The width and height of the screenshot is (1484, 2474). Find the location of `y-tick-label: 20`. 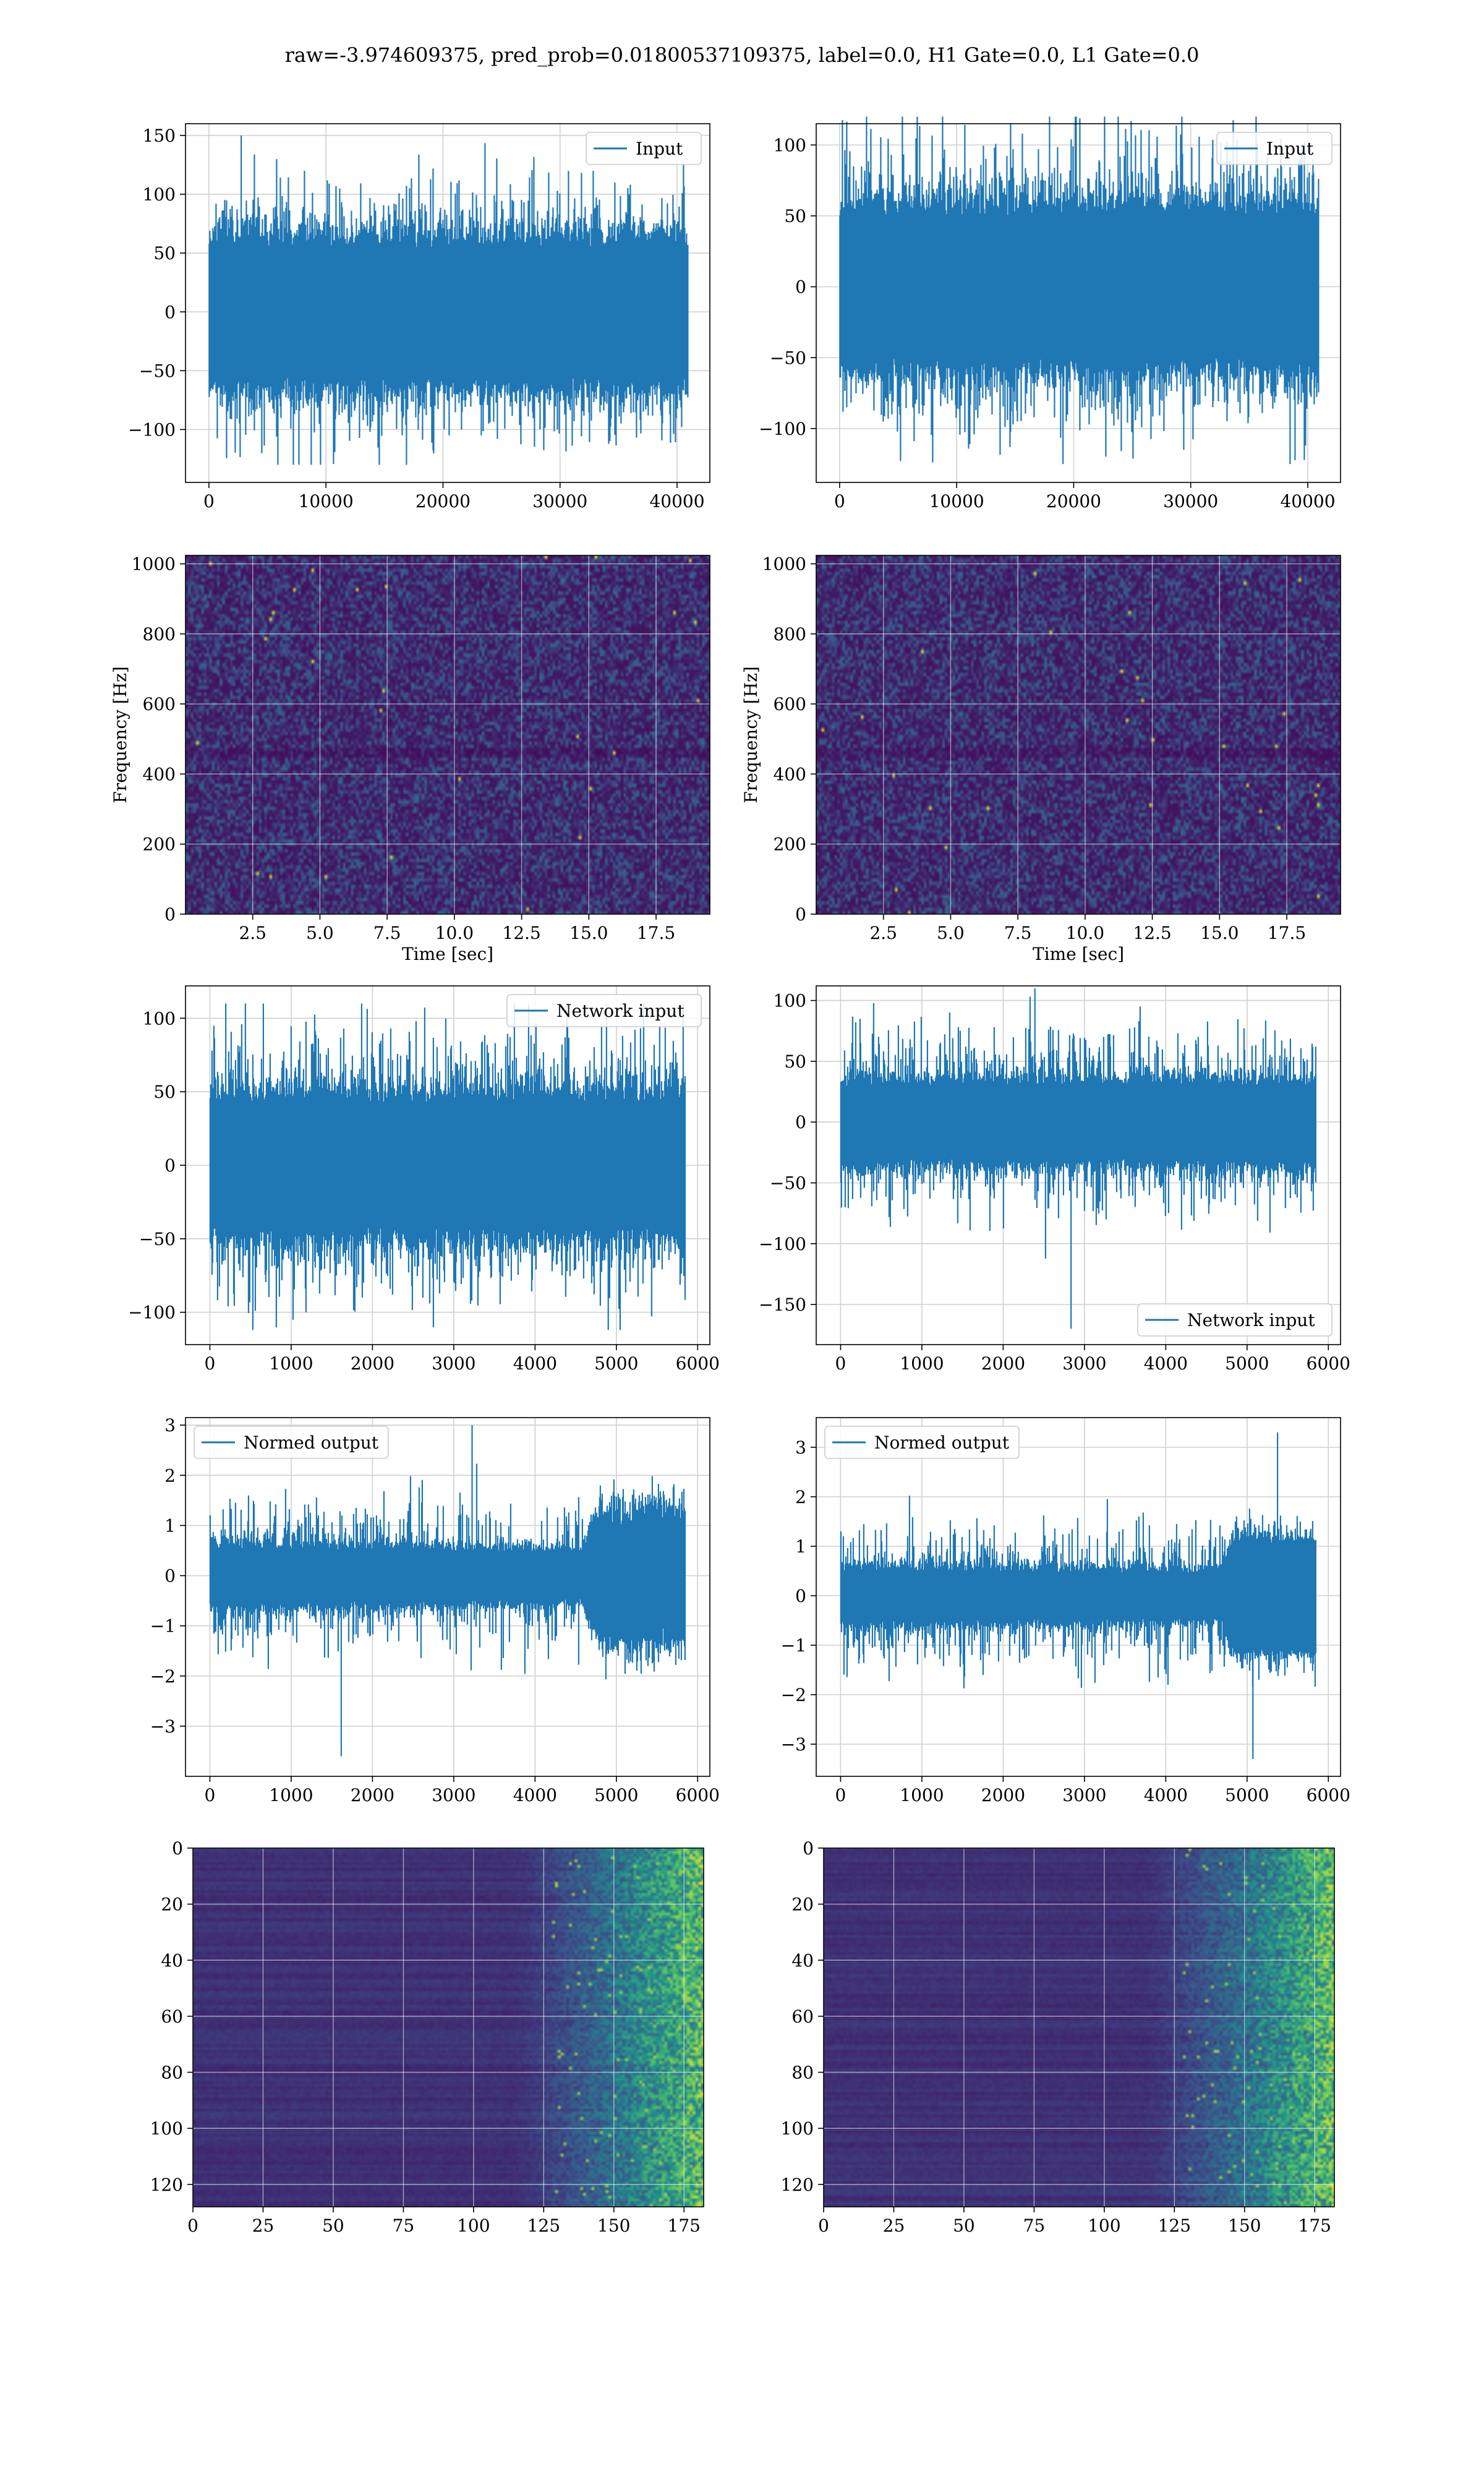

y-tick-label: 20 is located at coordinates (802, 1904).